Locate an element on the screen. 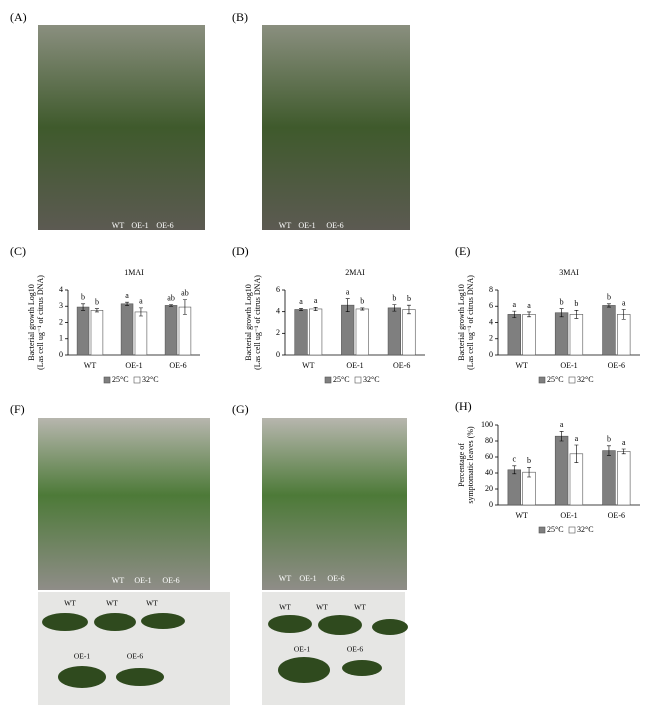  photo is located at coordinates (124, 504).